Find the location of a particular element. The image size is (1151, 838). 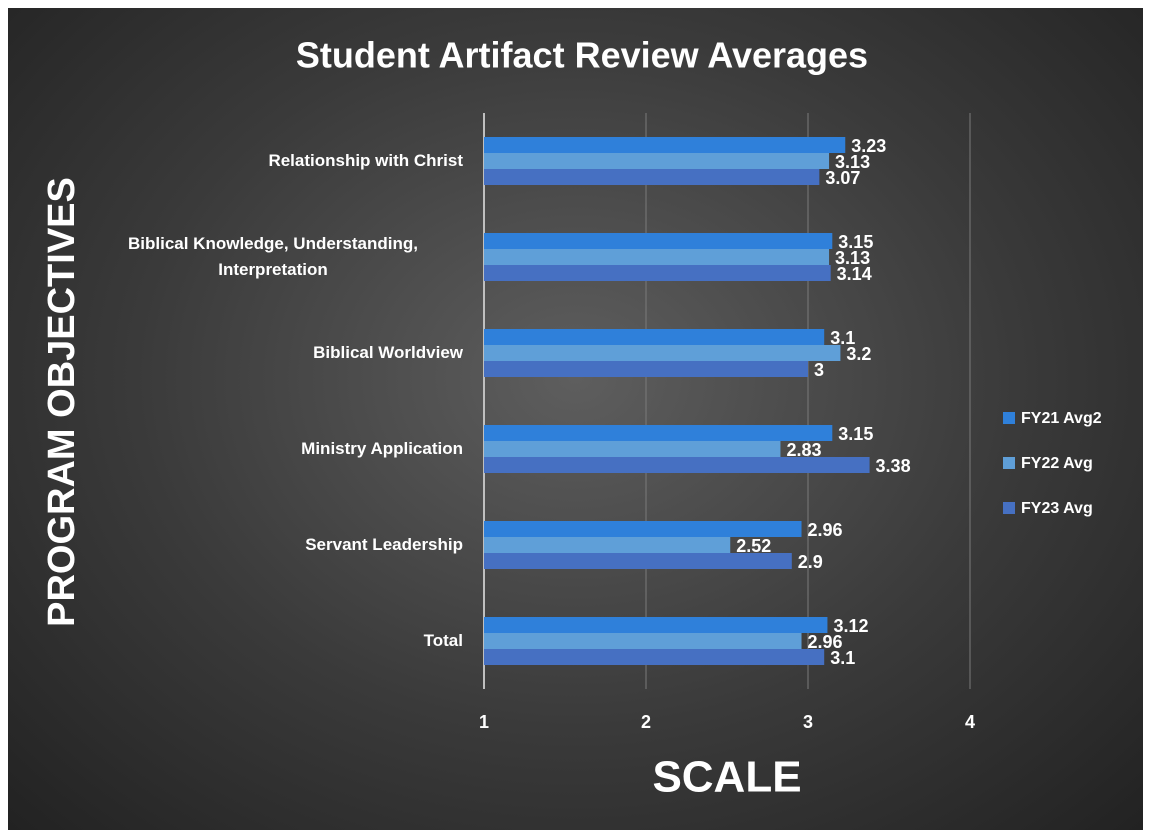

y-tick-label: Servant Leadership is located at coordinates (273, 545).